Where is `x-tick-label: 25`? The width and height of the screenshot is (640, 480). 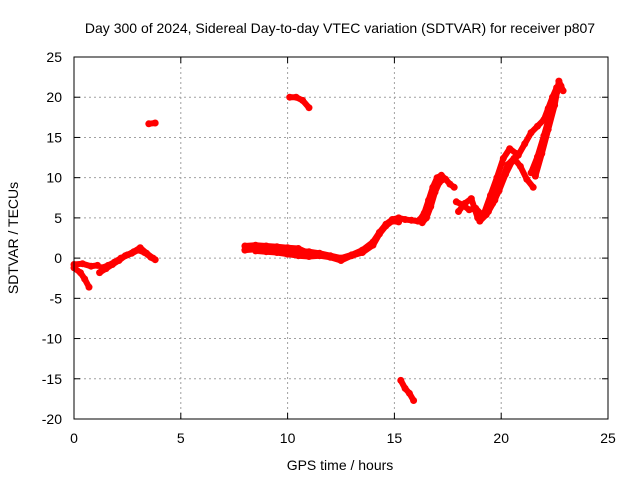
x-tick-label: 25 is located at coordinates (608, 438).